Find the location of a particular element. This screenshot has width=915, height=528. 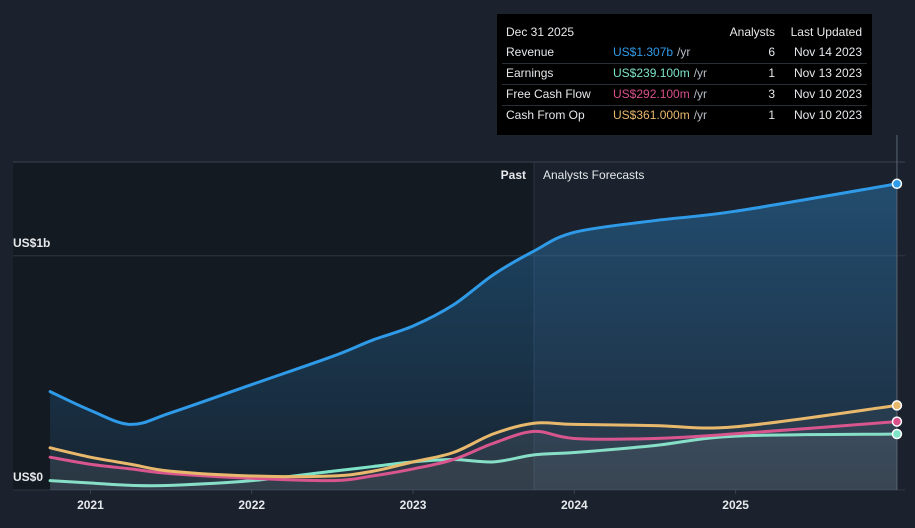

tooltip-value-amount: US$292.100m is located at coordinates (651, 94).